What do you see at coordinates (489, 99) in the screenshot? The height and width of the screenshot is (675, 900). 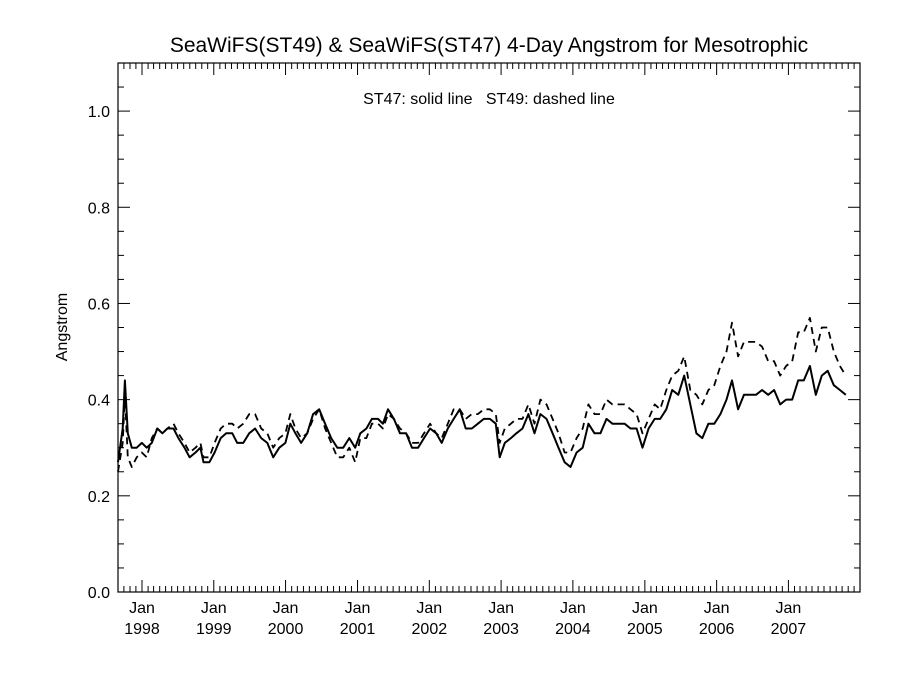 I see `line-style-annotation: ST47: solid line ST49: dashed line` at bounding box center [489, 99].